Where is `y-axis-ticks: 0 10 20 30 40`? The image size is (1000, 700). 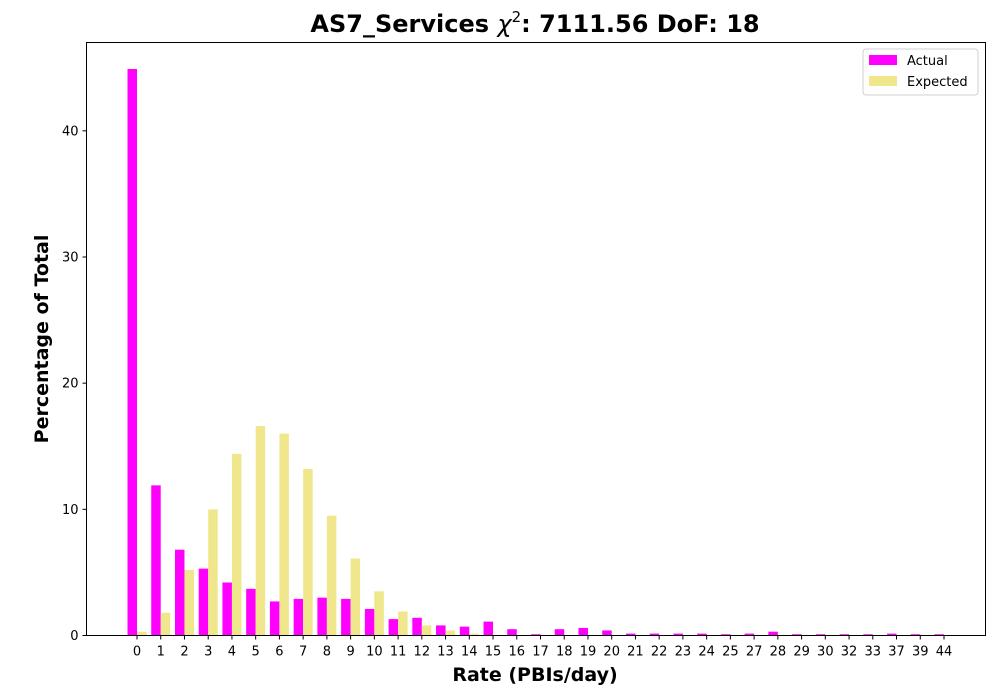
y-axis-ticks: 0 10 20 30 40 is located at coordinates (74, 384).